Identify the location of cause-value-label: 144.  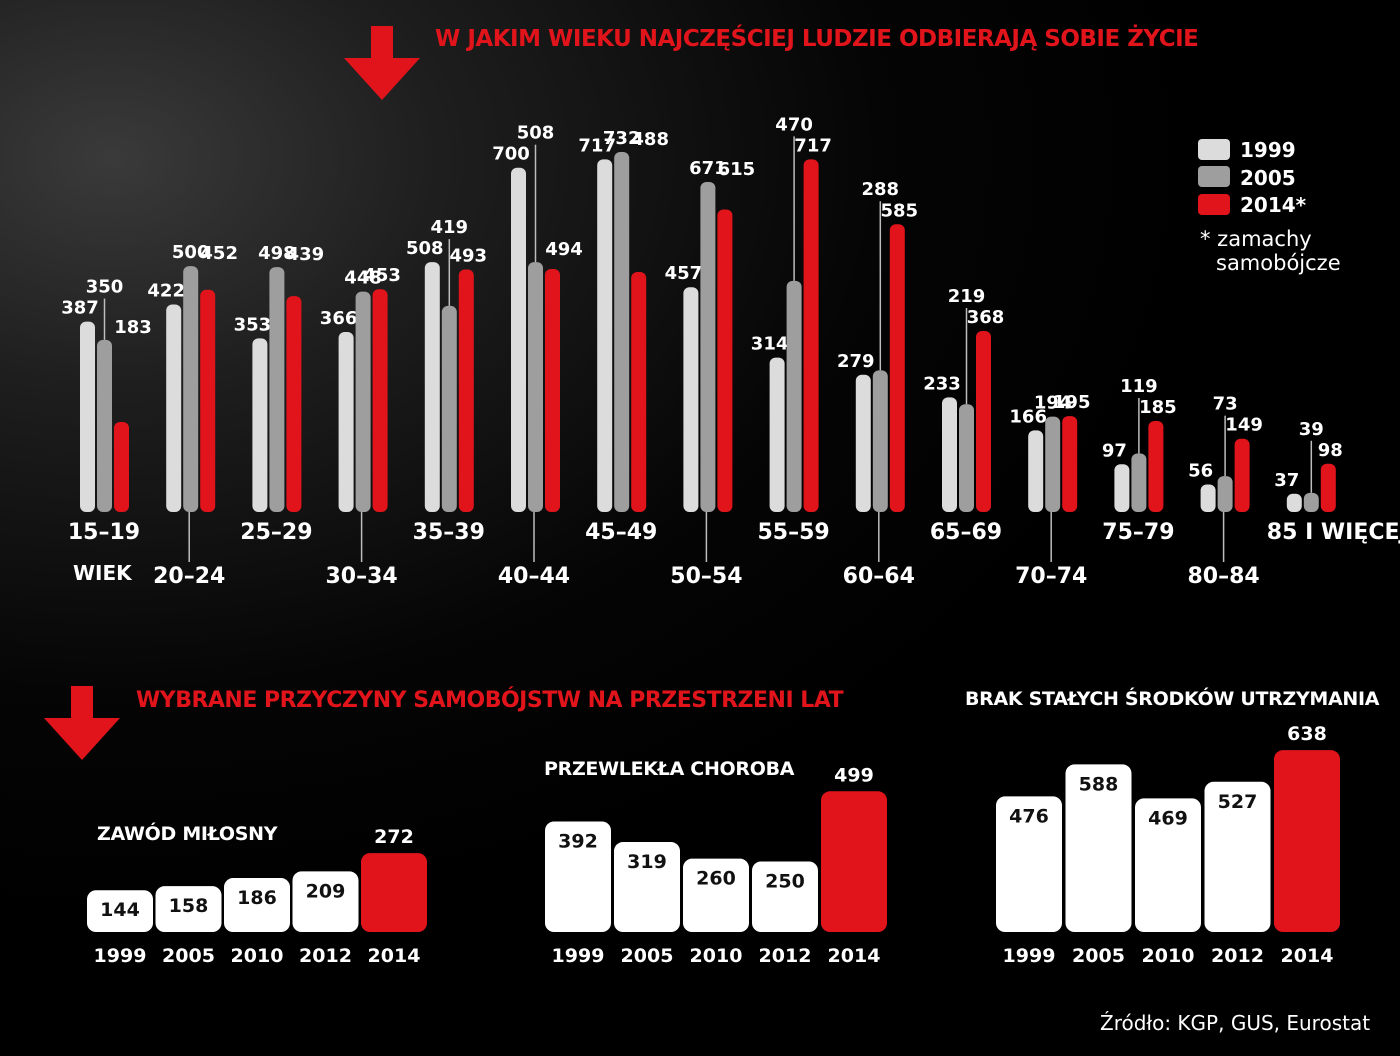
(120, 910).